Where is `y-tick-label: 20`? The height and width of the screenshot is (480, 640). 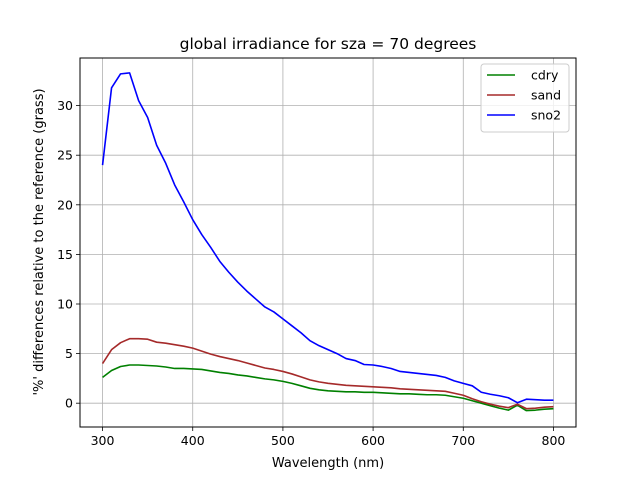
y-tick-label: 20 is located at coordinates (65, 204).